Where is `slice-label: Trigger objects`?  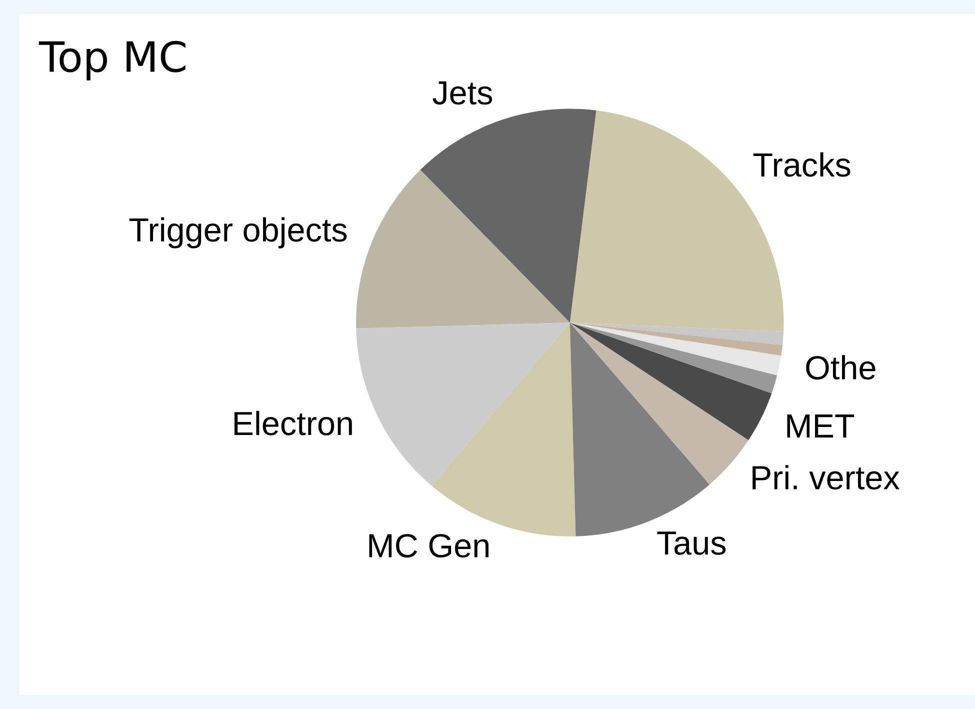 slice-label: Trigger objects is located at coordinates (238, 232).